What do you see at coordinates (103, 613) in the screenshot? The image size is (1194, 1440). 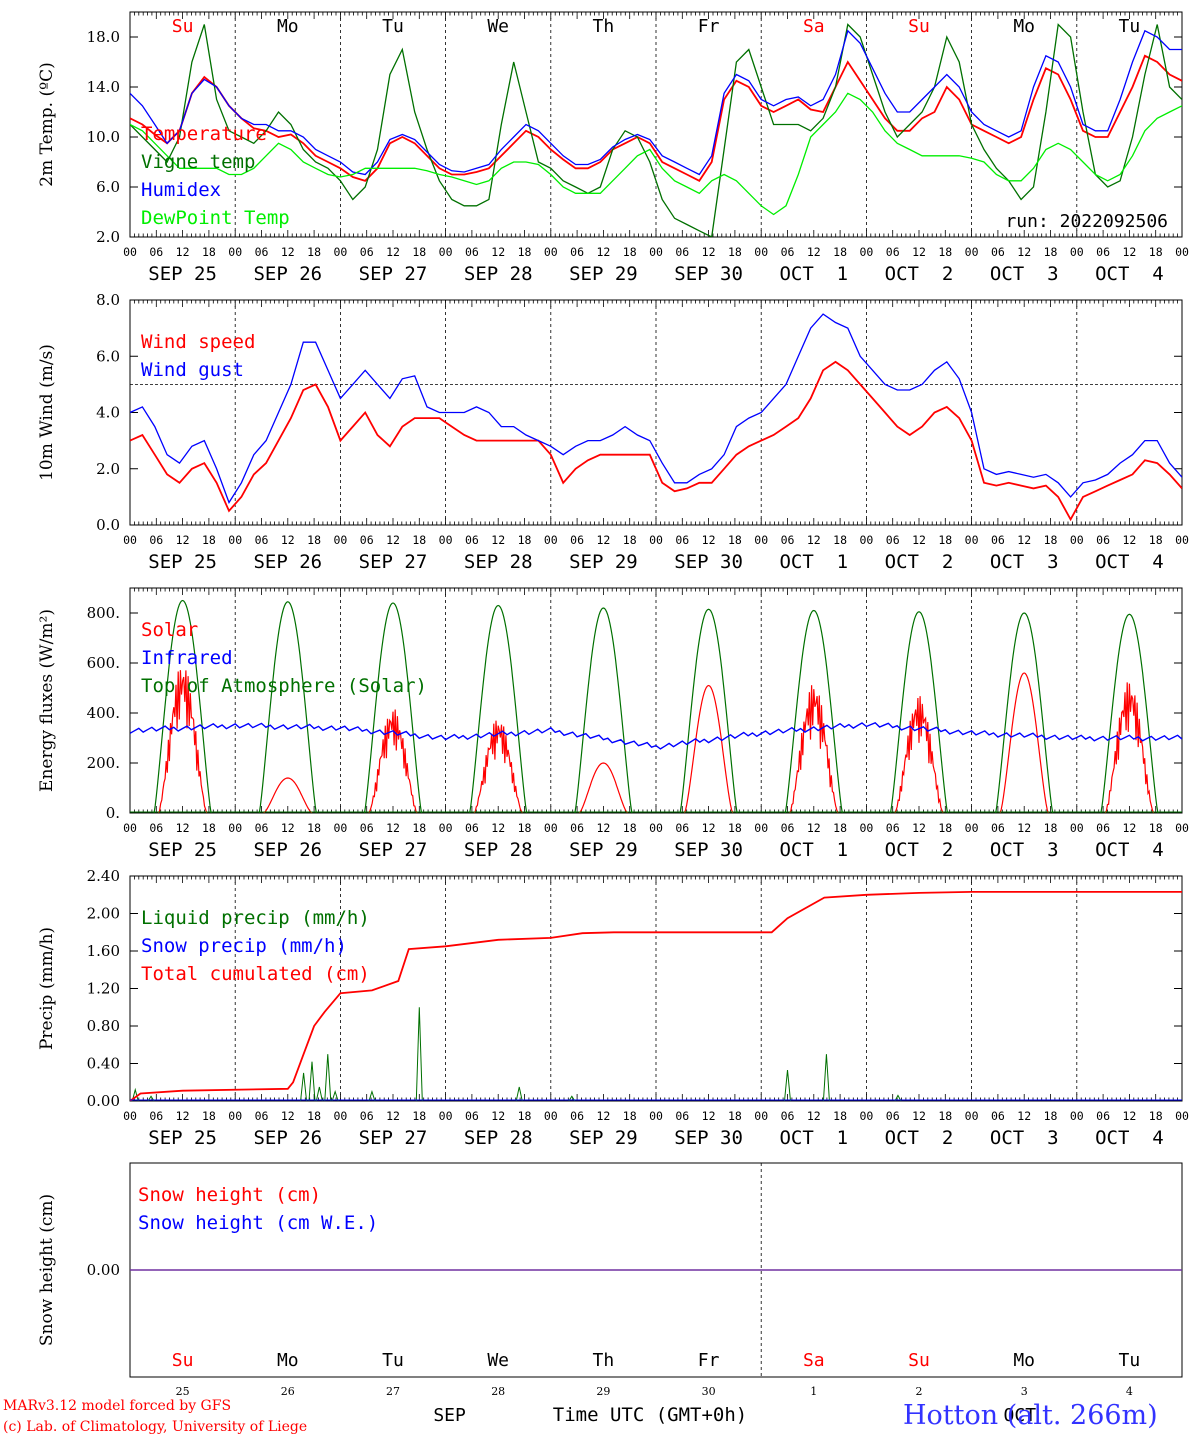 I see `y-tick-label: 800.` at bounding box center [103, 613].